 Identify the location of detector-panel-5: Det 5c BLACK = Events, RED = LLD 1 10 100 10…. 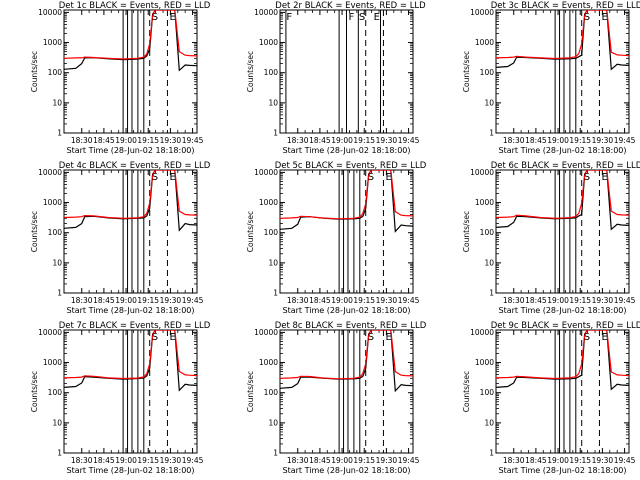
(336, 238).